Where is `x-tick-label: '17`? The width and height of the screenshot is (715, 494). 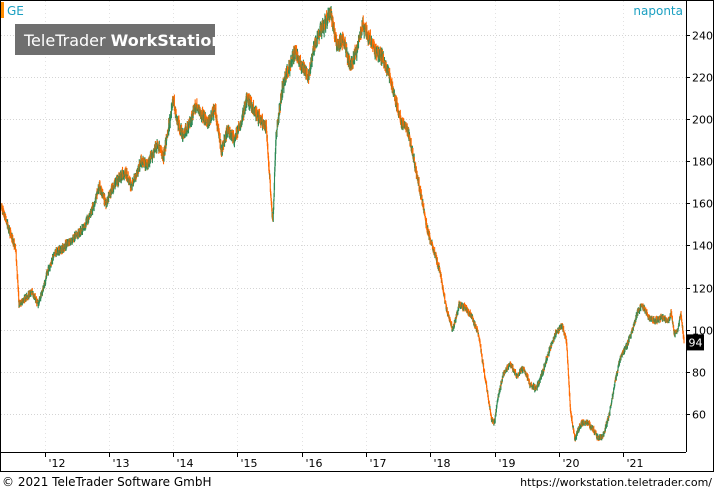
x-tick-label: '17 is located at coordinates (378, 463).